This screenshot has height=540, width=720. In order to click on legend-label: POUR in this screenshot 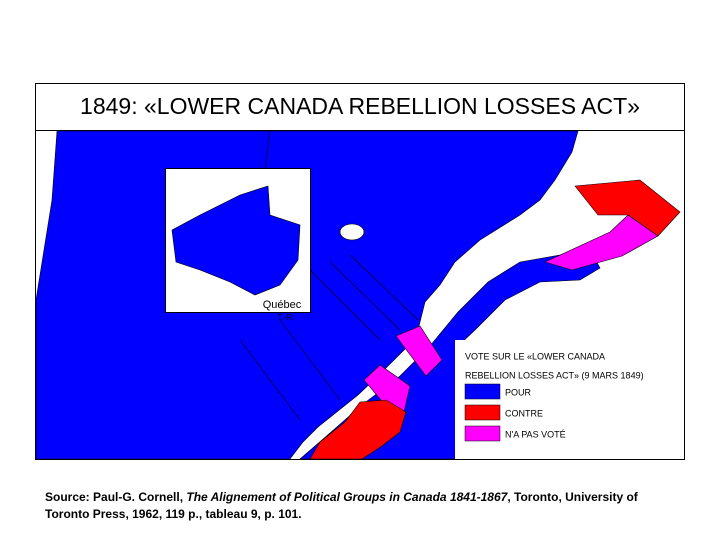, I will do `click(518, 392)`.